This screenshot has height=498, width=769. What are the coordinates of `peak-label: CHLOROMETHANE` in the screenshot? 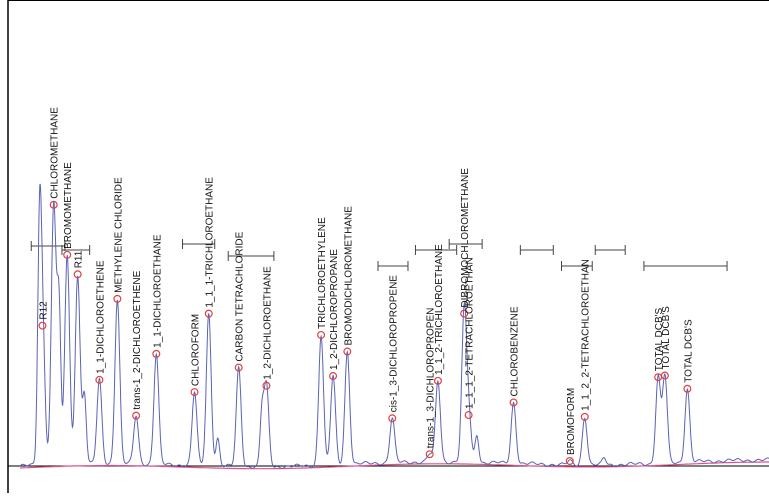 It's located at (55, 153).